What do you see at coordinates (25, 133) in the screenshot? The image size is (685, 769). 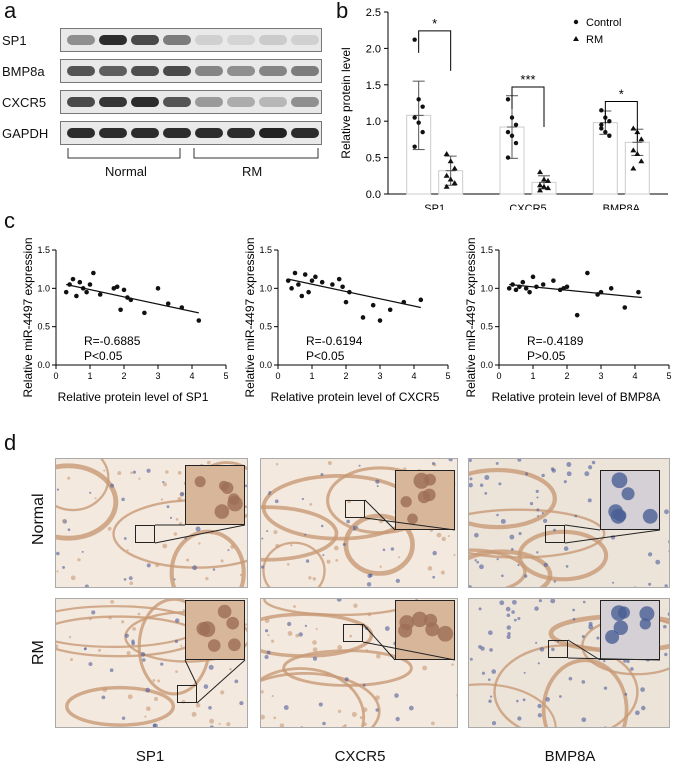 I see `blot-label-gapdh: GAPDH` at bounding box center [25, 133].